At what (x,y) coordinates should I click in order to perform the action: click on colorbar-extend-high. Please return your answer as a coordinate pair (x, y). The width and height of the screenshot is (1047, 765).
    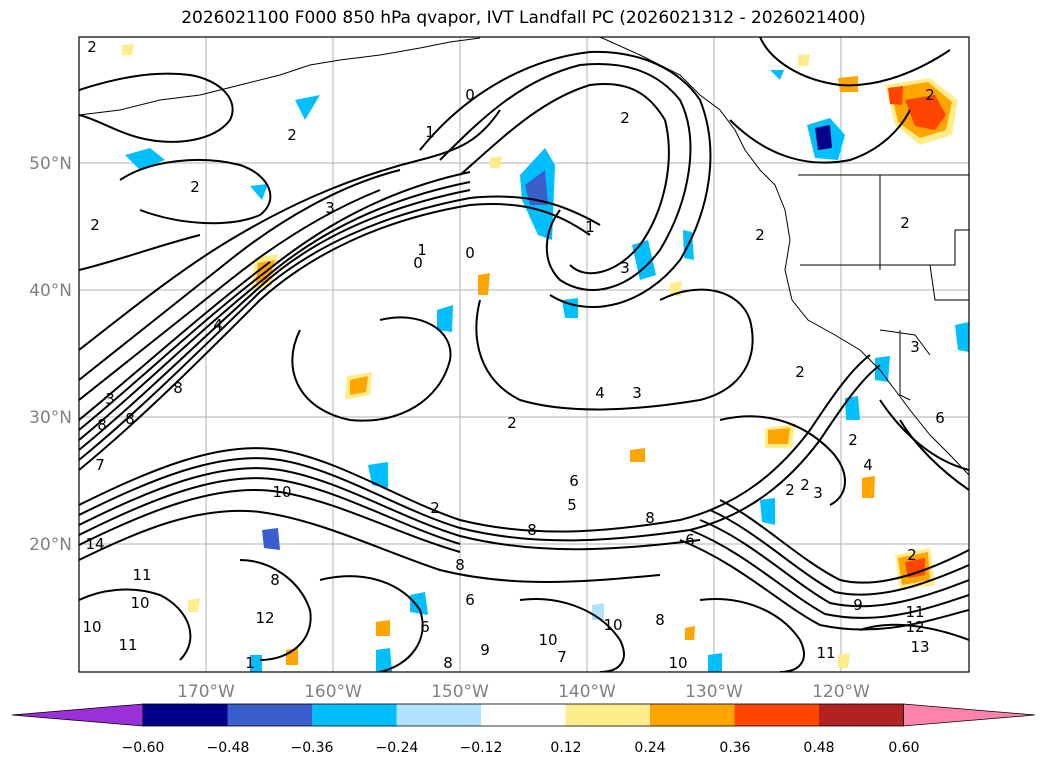
    Looking at the image, I should click on (969, 715).